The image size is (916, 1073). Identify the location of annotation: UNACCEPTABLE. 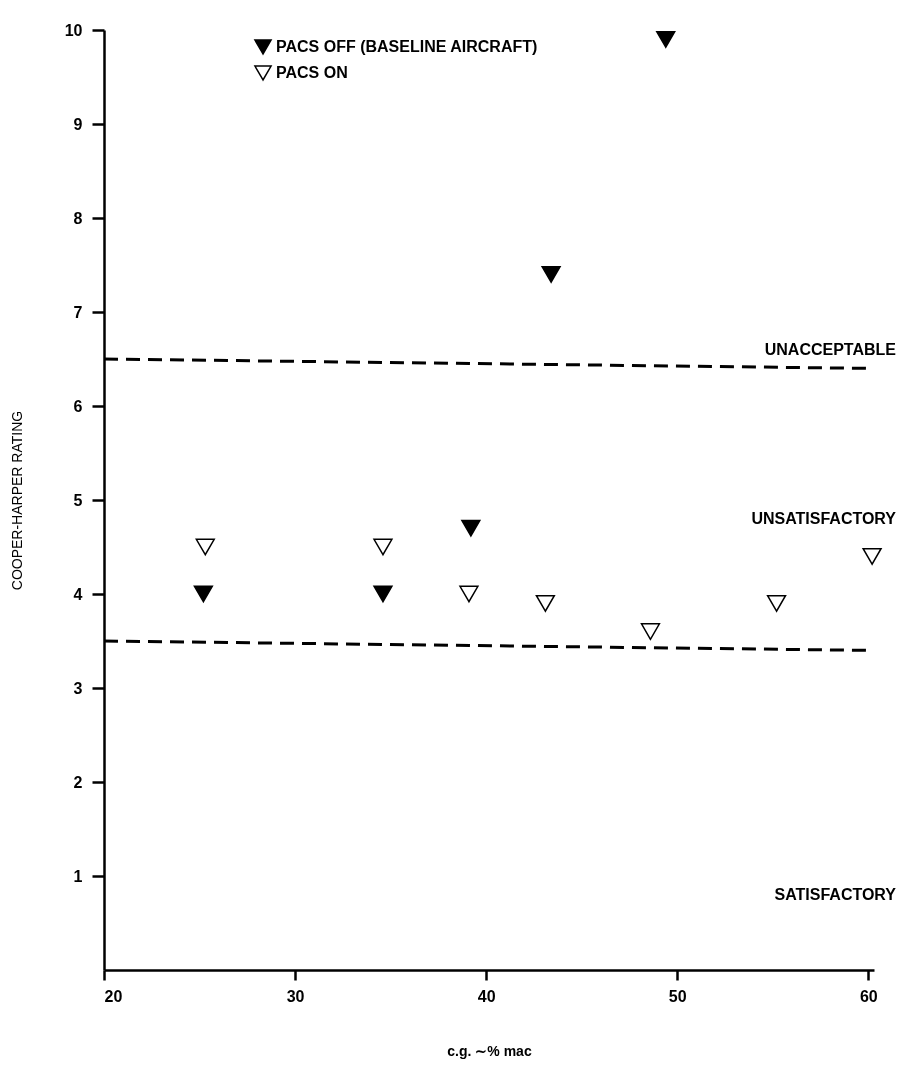
(830, 349).